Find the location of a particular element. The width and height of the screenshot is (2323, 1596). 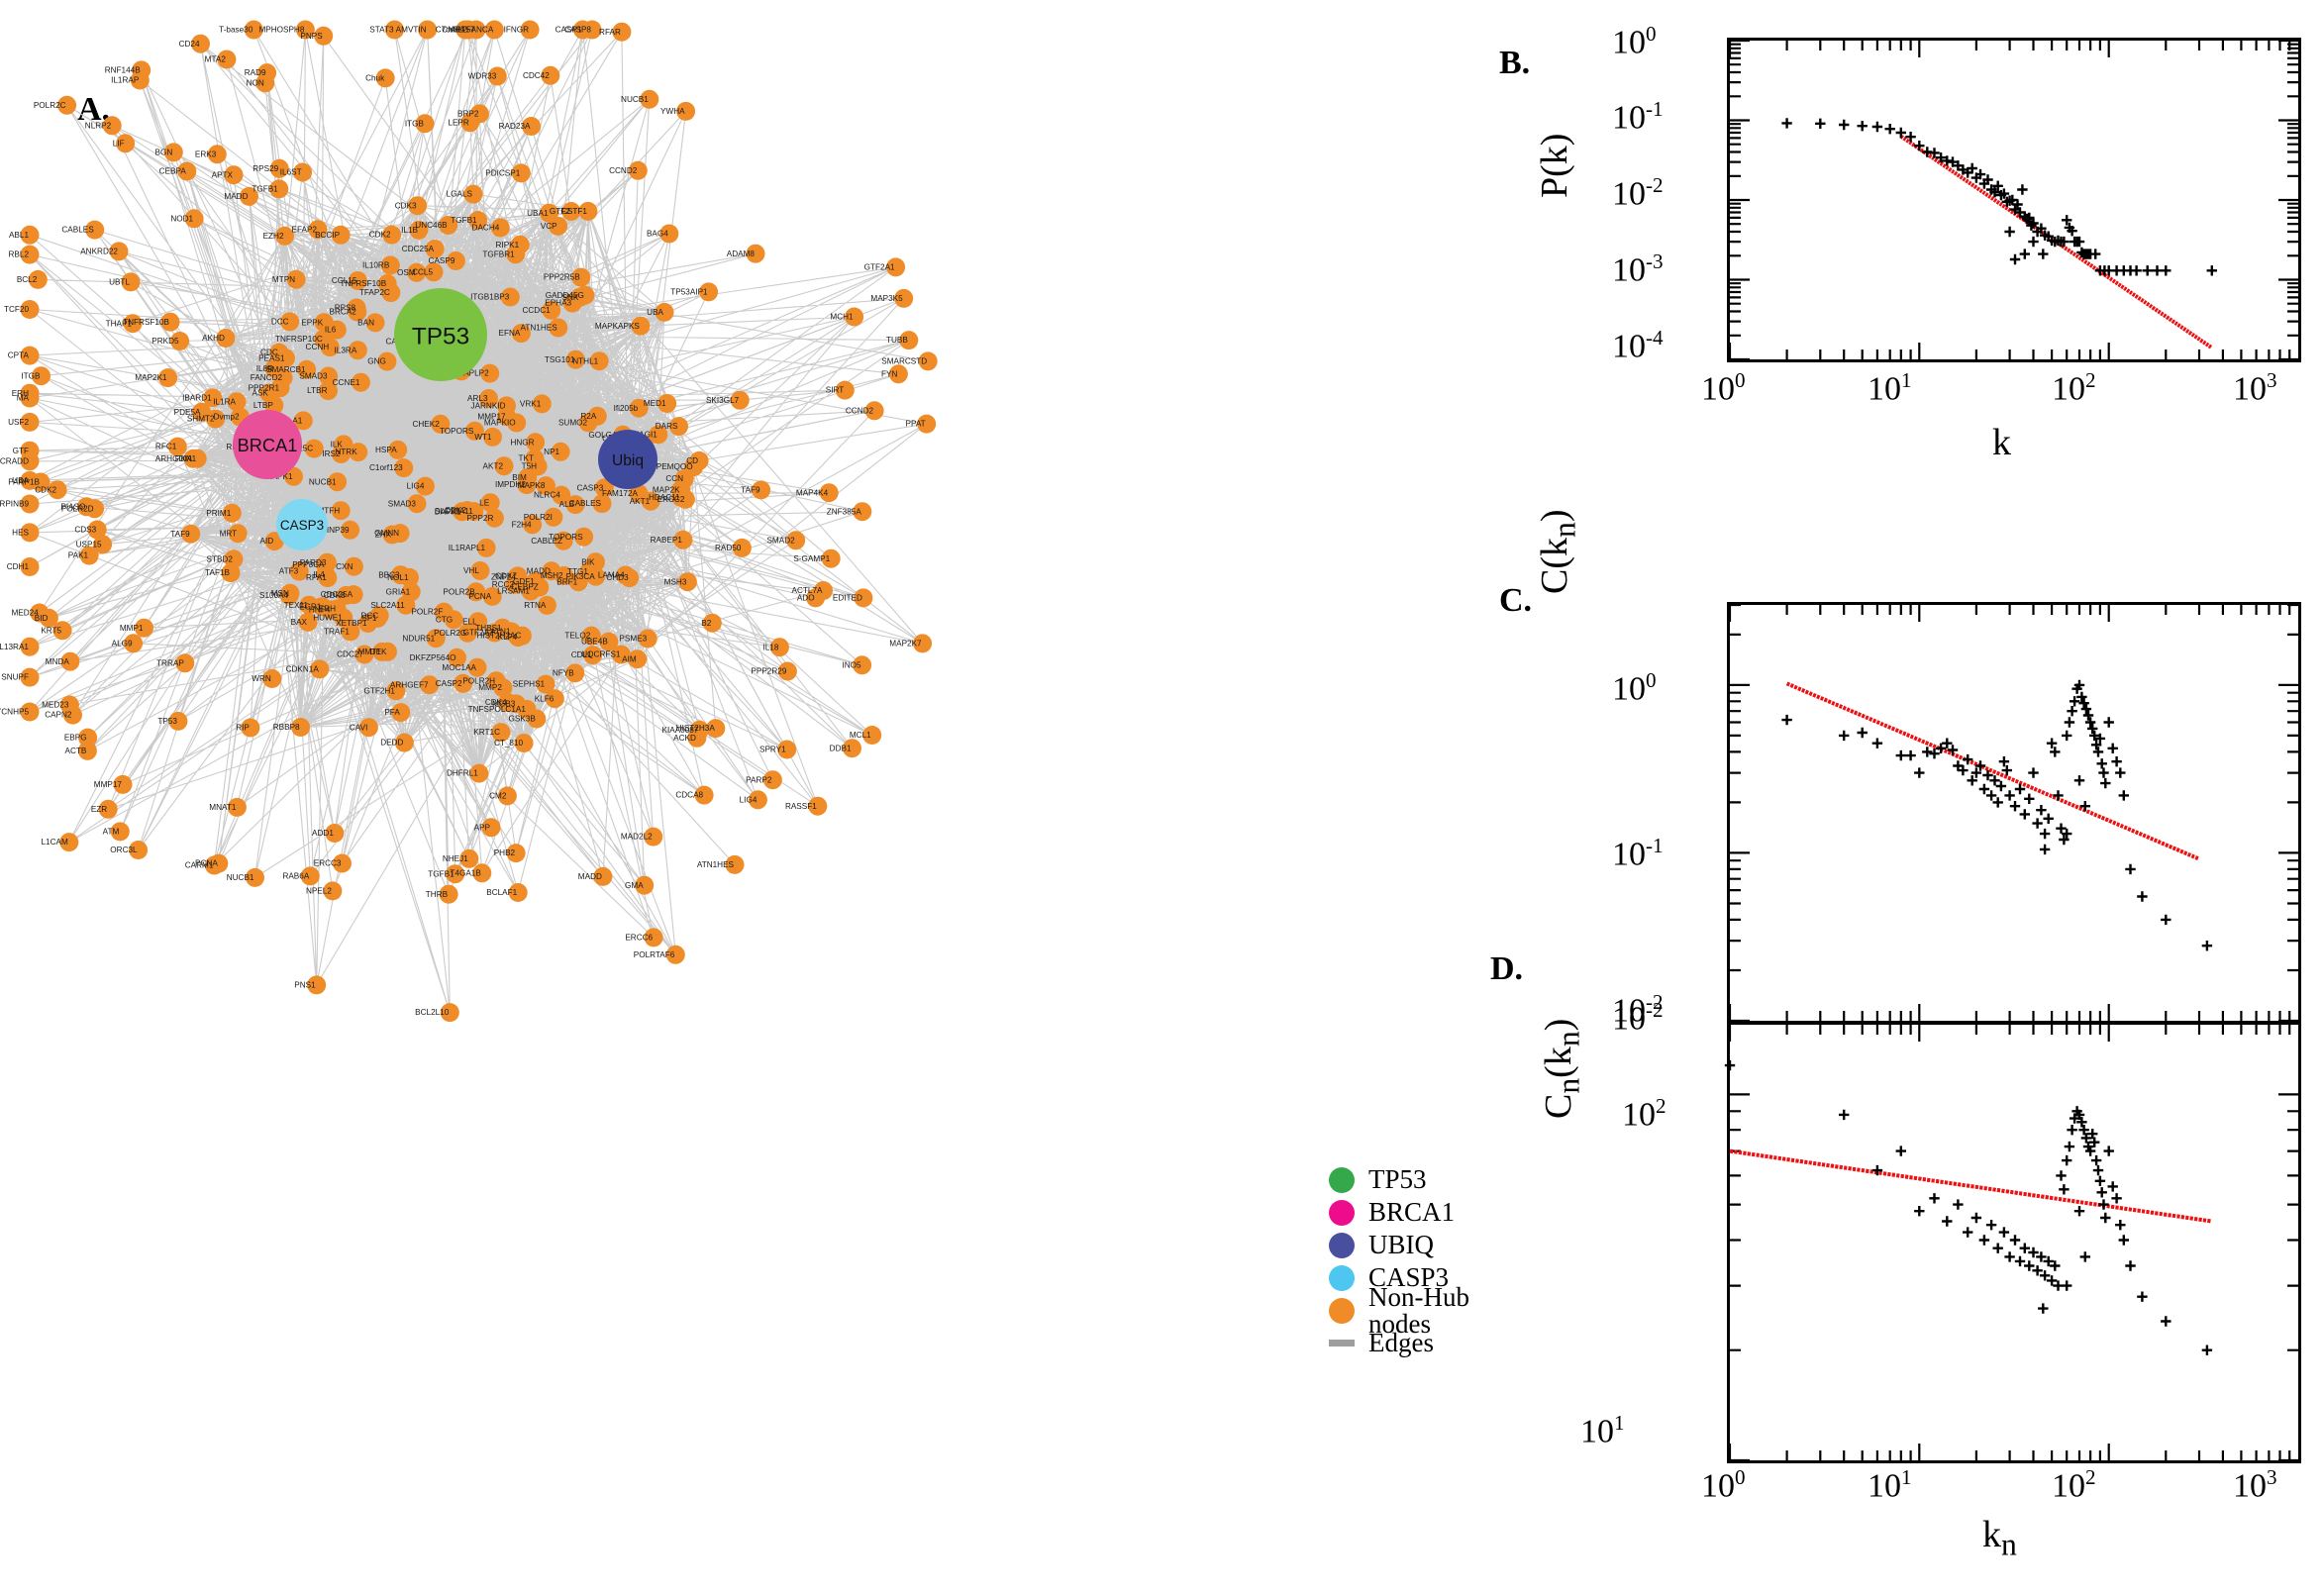

legend-item: Edges is located at coordinates (1428, 1343).